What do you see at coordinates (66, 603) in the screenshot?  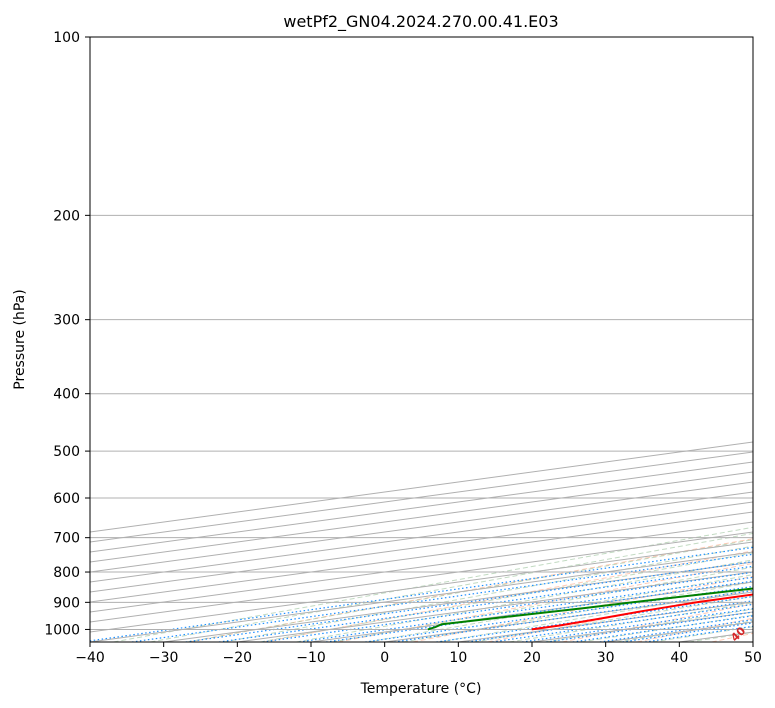 I see `y-tick-label: 900` at bounding box center [66, 603].